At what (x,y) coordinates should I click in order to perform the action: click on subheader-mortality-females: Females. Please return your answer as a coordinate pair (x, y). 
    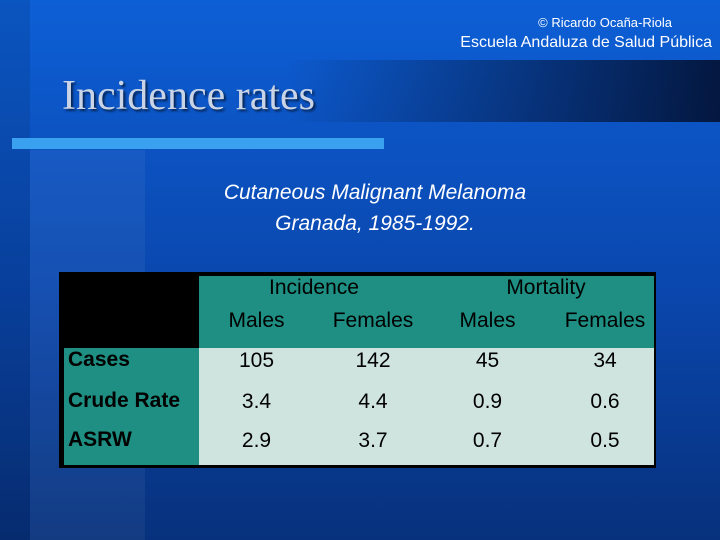
    Looking at the image, I should click on (605, 320).